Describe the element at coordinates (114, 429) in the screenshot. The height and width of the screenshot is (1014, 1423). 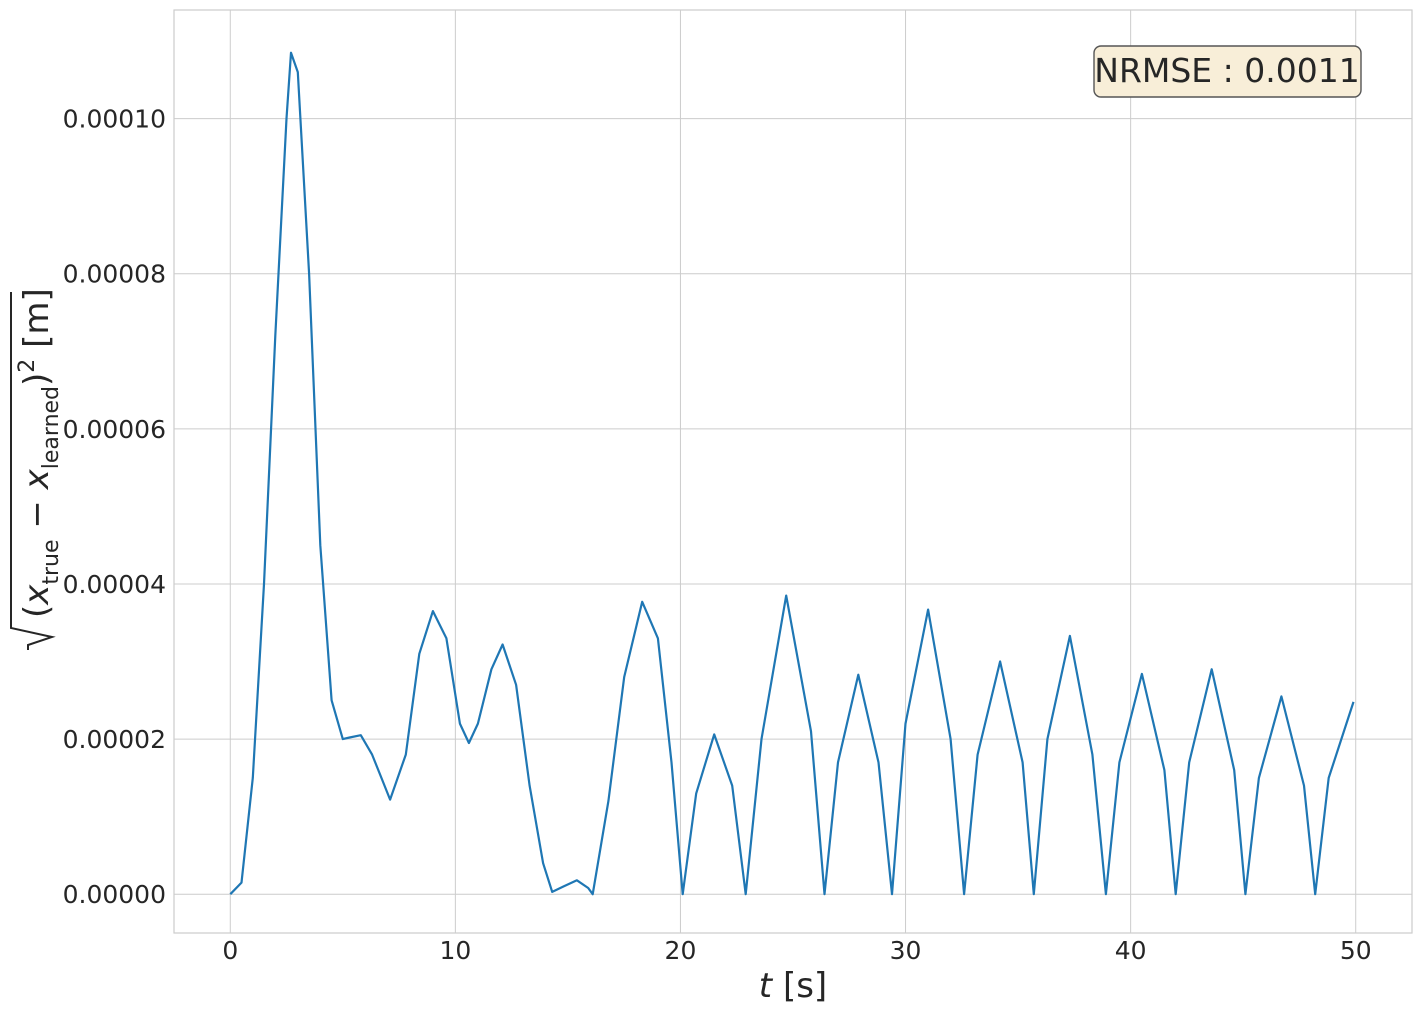
I see `y-tick-label: 0.00006` at that location.